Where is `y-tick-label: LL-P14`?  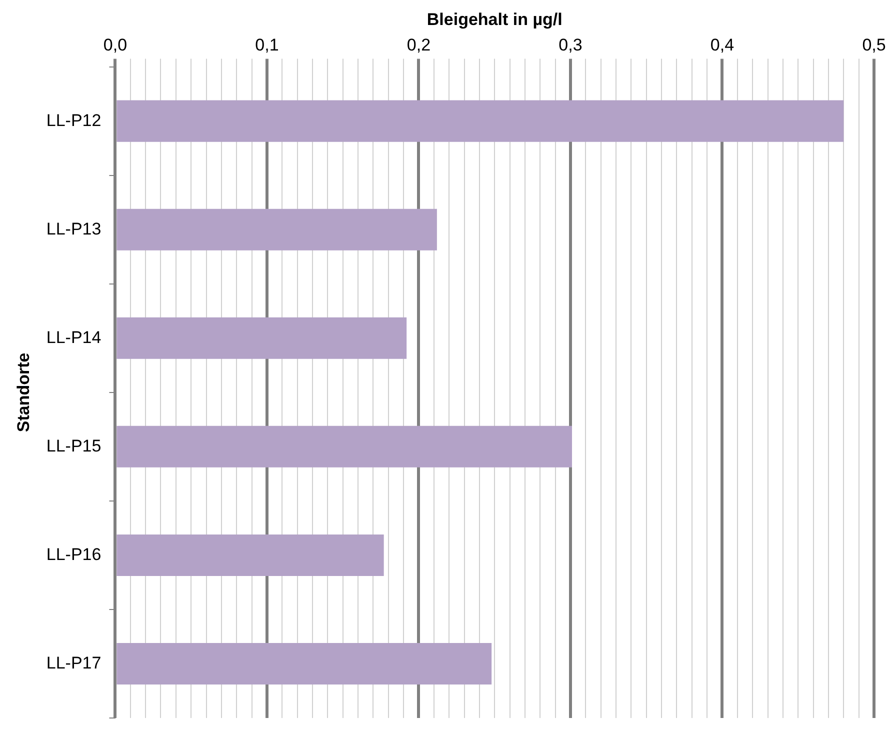 y-tick-label: LL-P14 is located at coordinates (74, 337).